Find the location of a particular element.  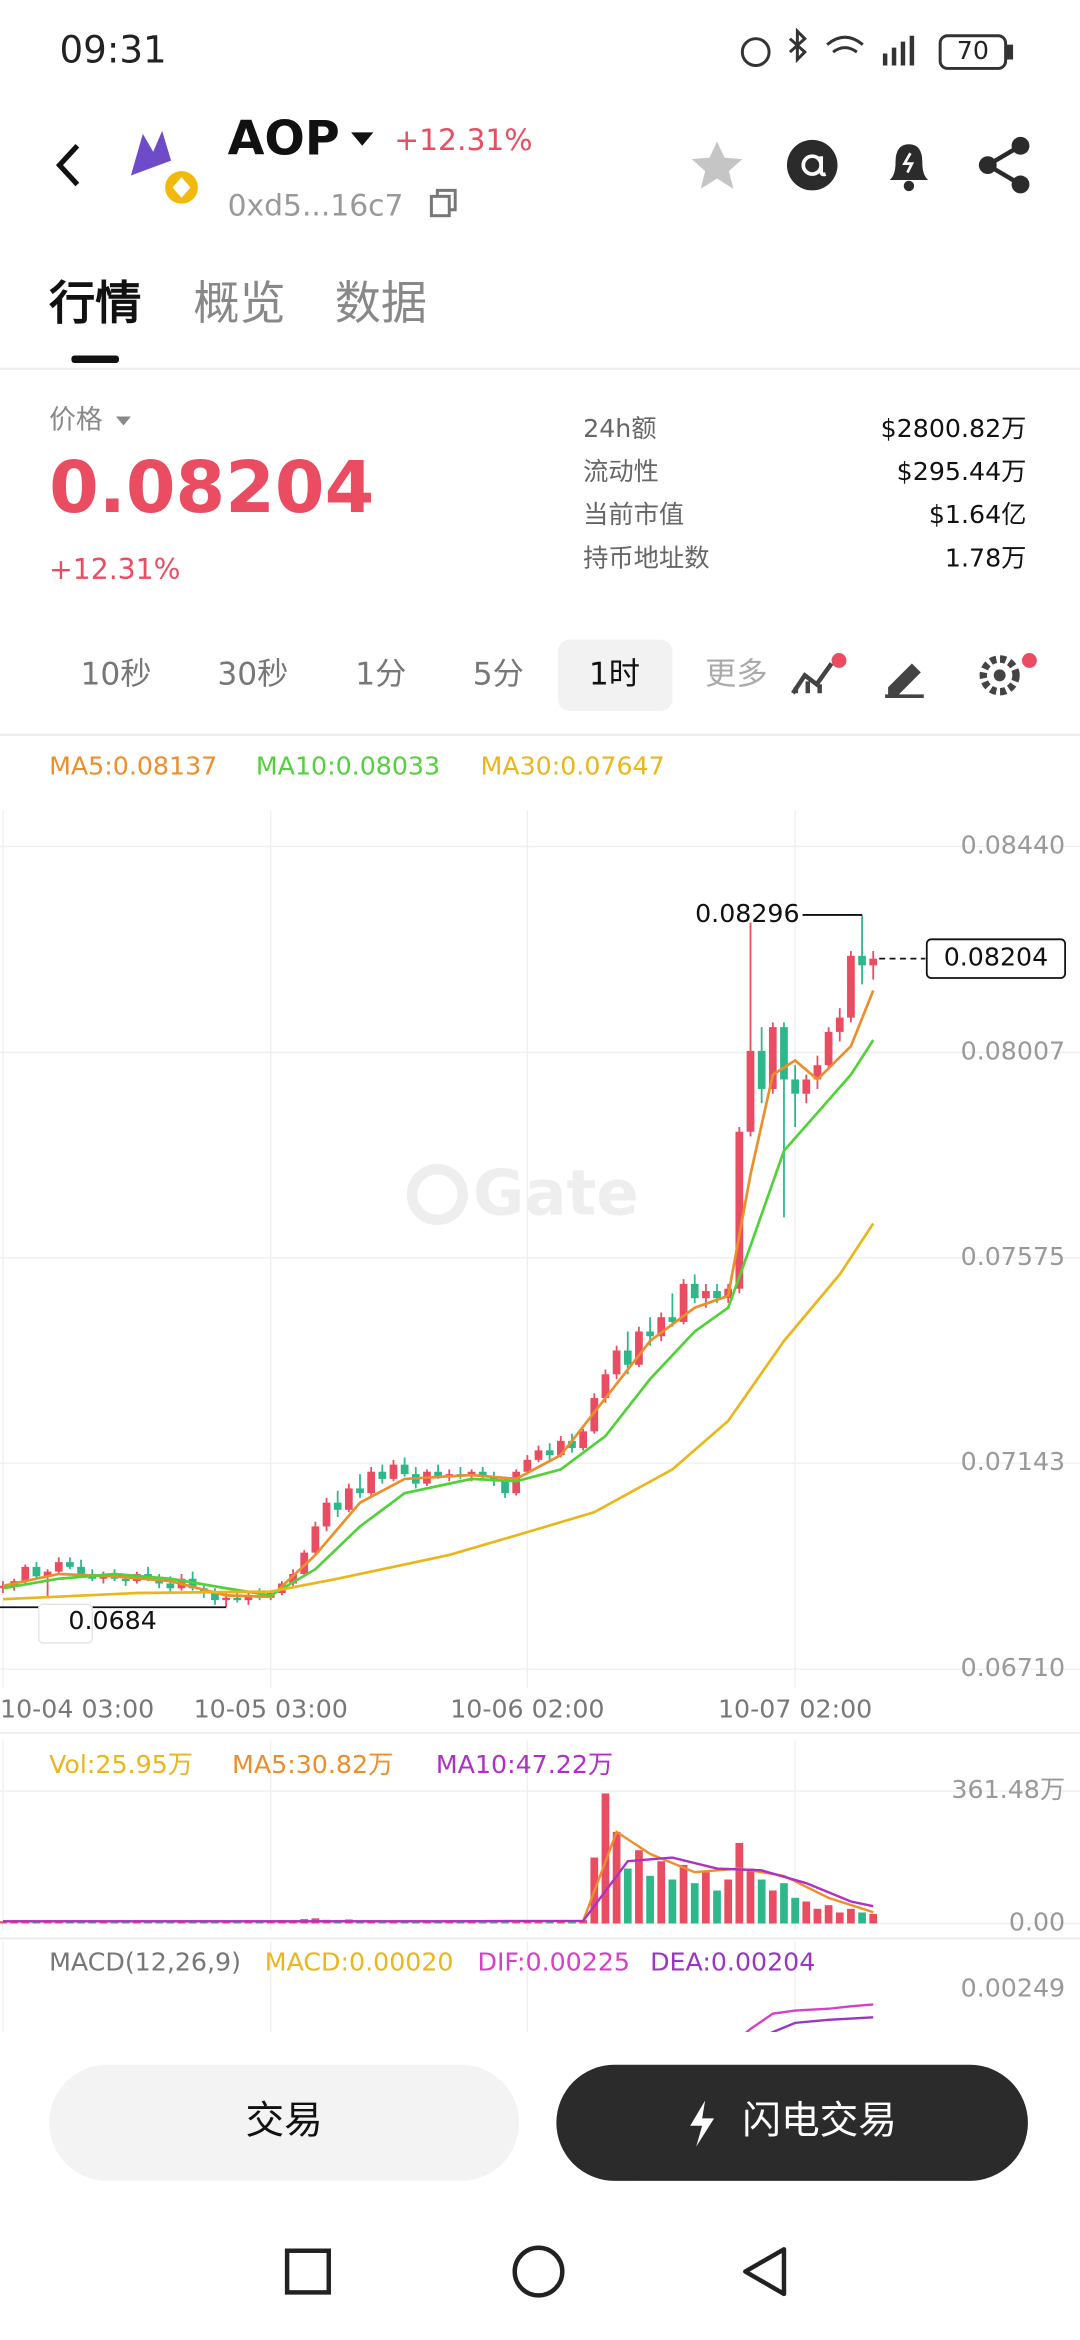

nav-home is located at coordinates (538, 2271).